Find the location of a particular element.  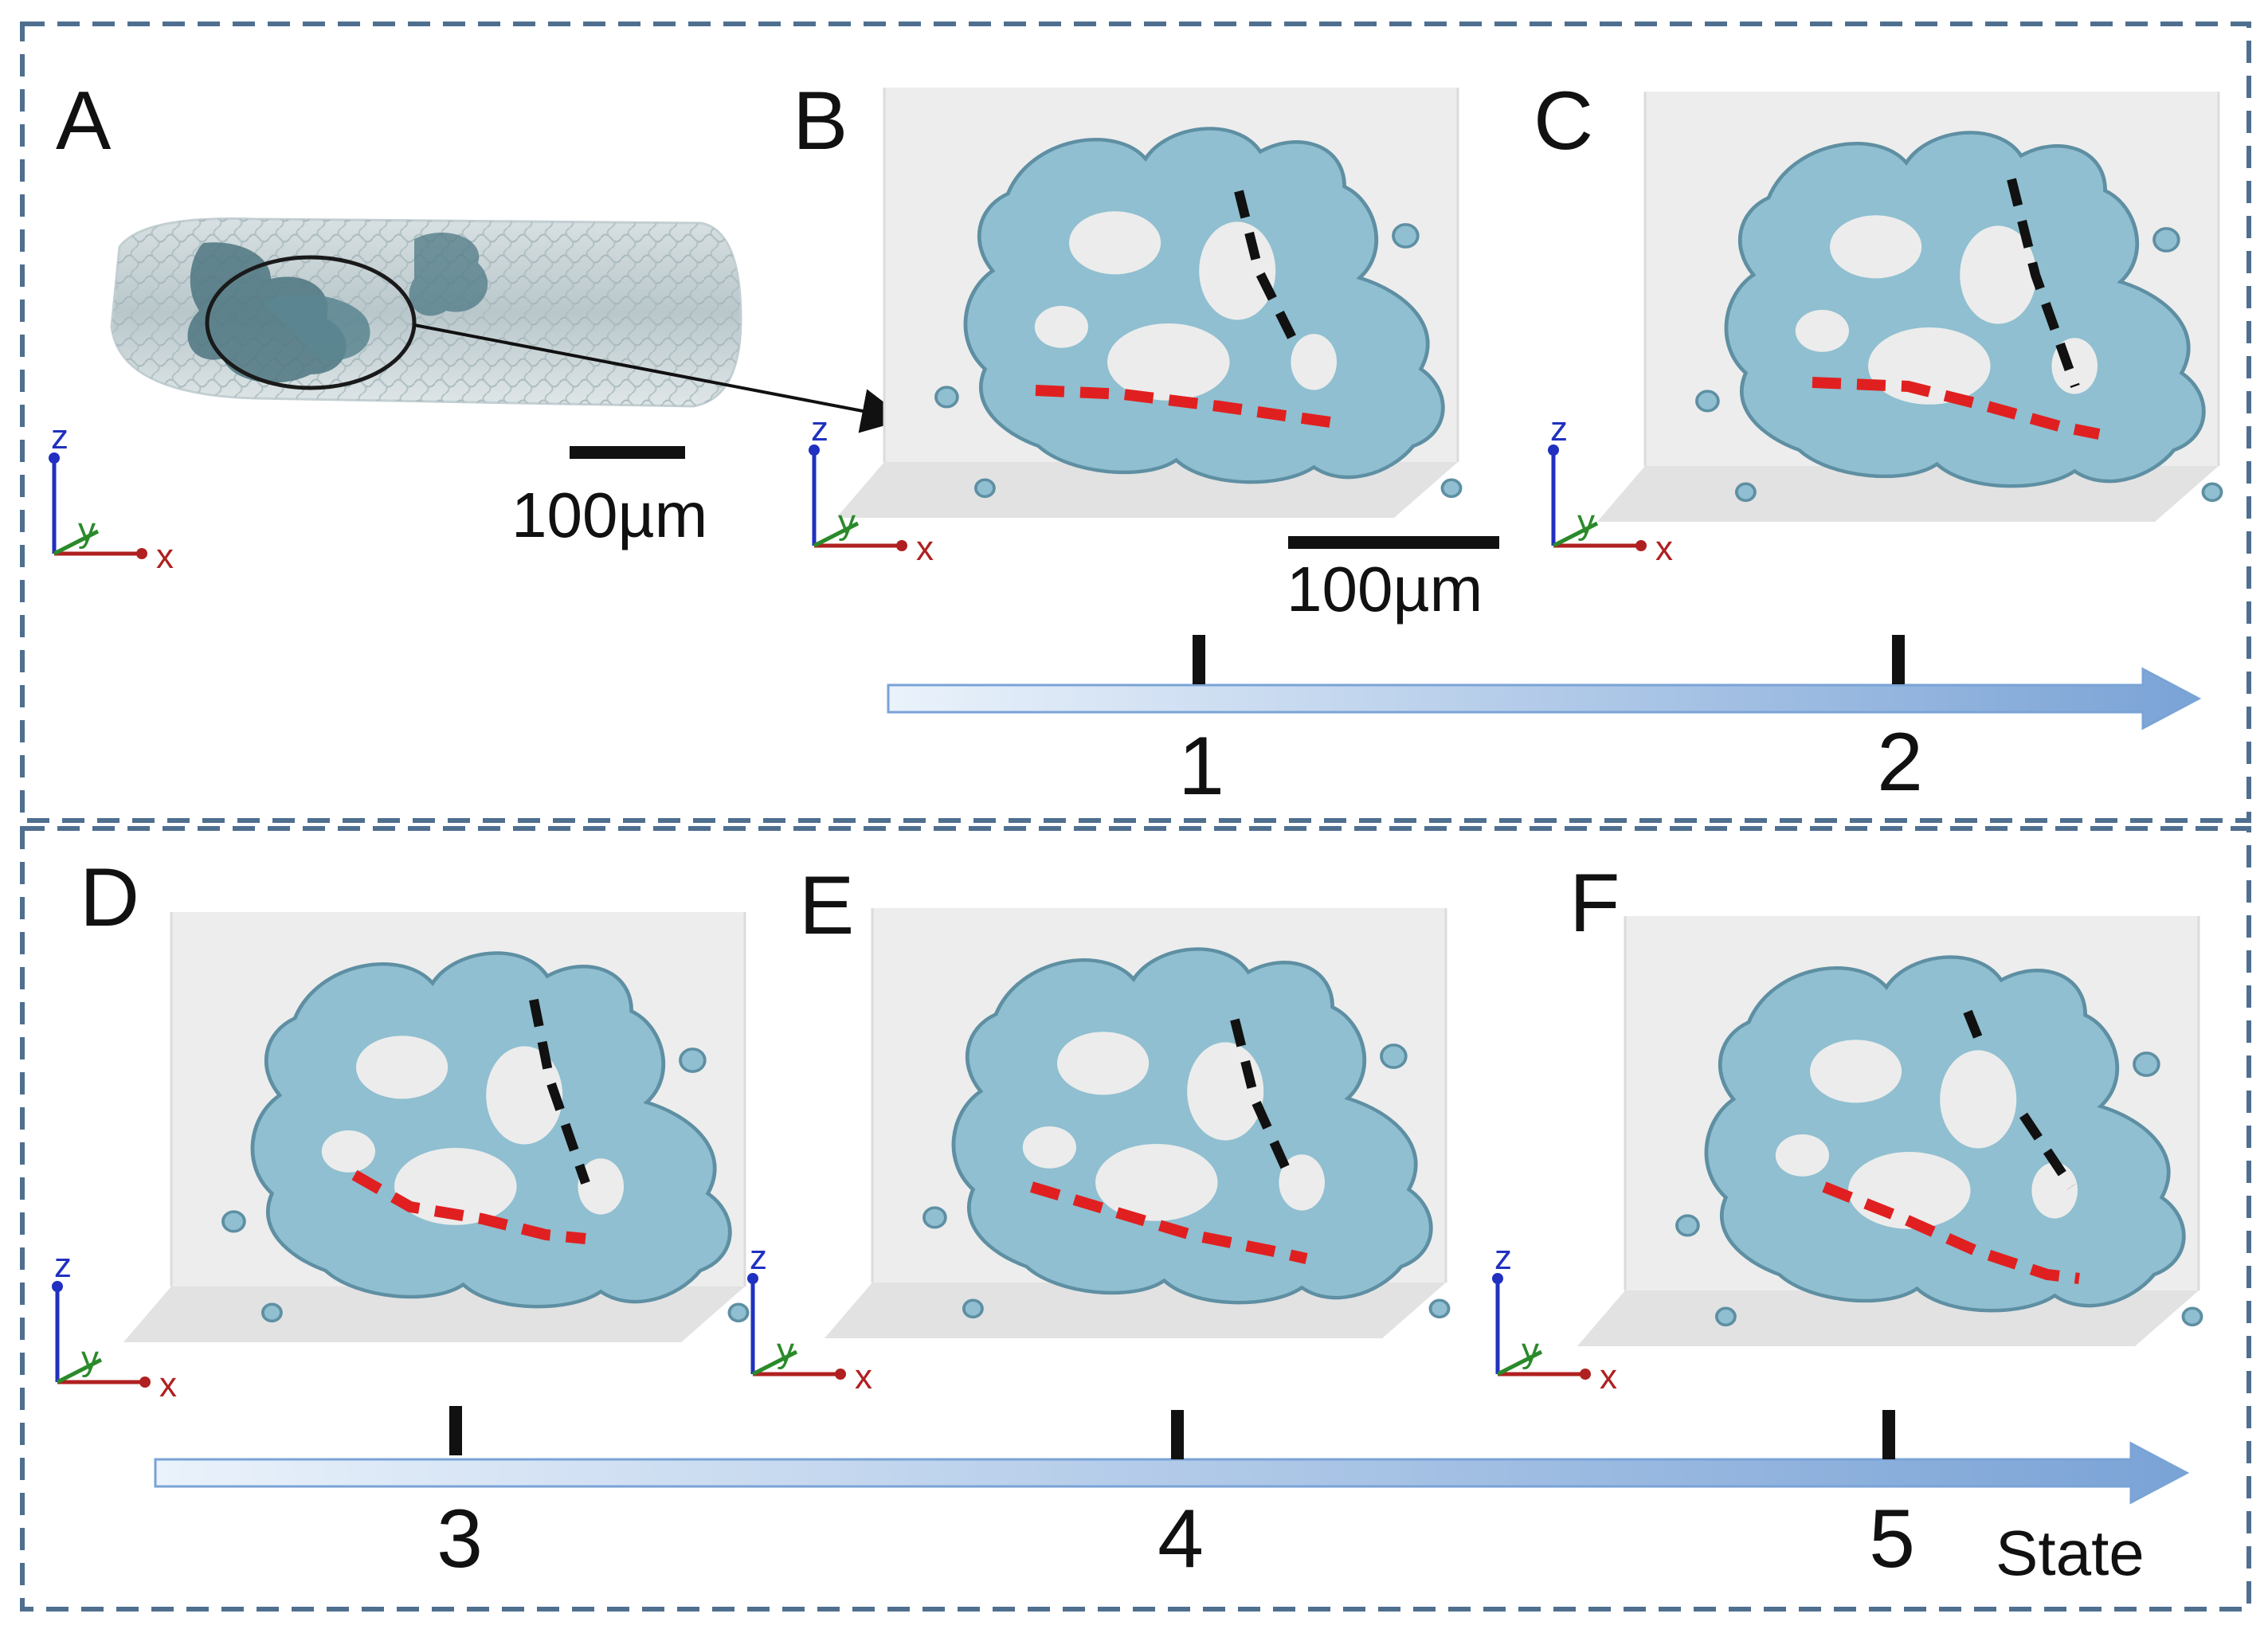

overview-scale-label: 100µm is located at coordinates (609, 515).